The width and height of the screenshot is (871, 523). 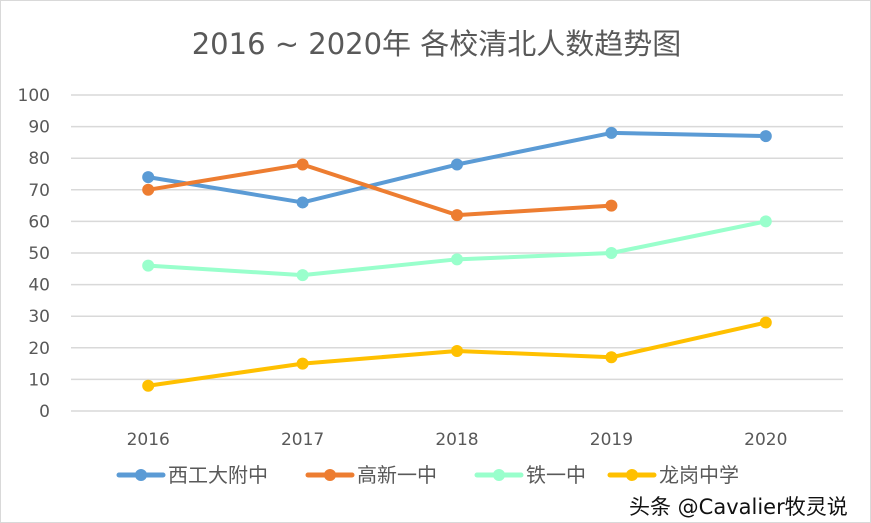 What do you see at coordinates (39, 286) in the screenshot?
I see `y-tick-label: 40` at bounding box center [39, 286].